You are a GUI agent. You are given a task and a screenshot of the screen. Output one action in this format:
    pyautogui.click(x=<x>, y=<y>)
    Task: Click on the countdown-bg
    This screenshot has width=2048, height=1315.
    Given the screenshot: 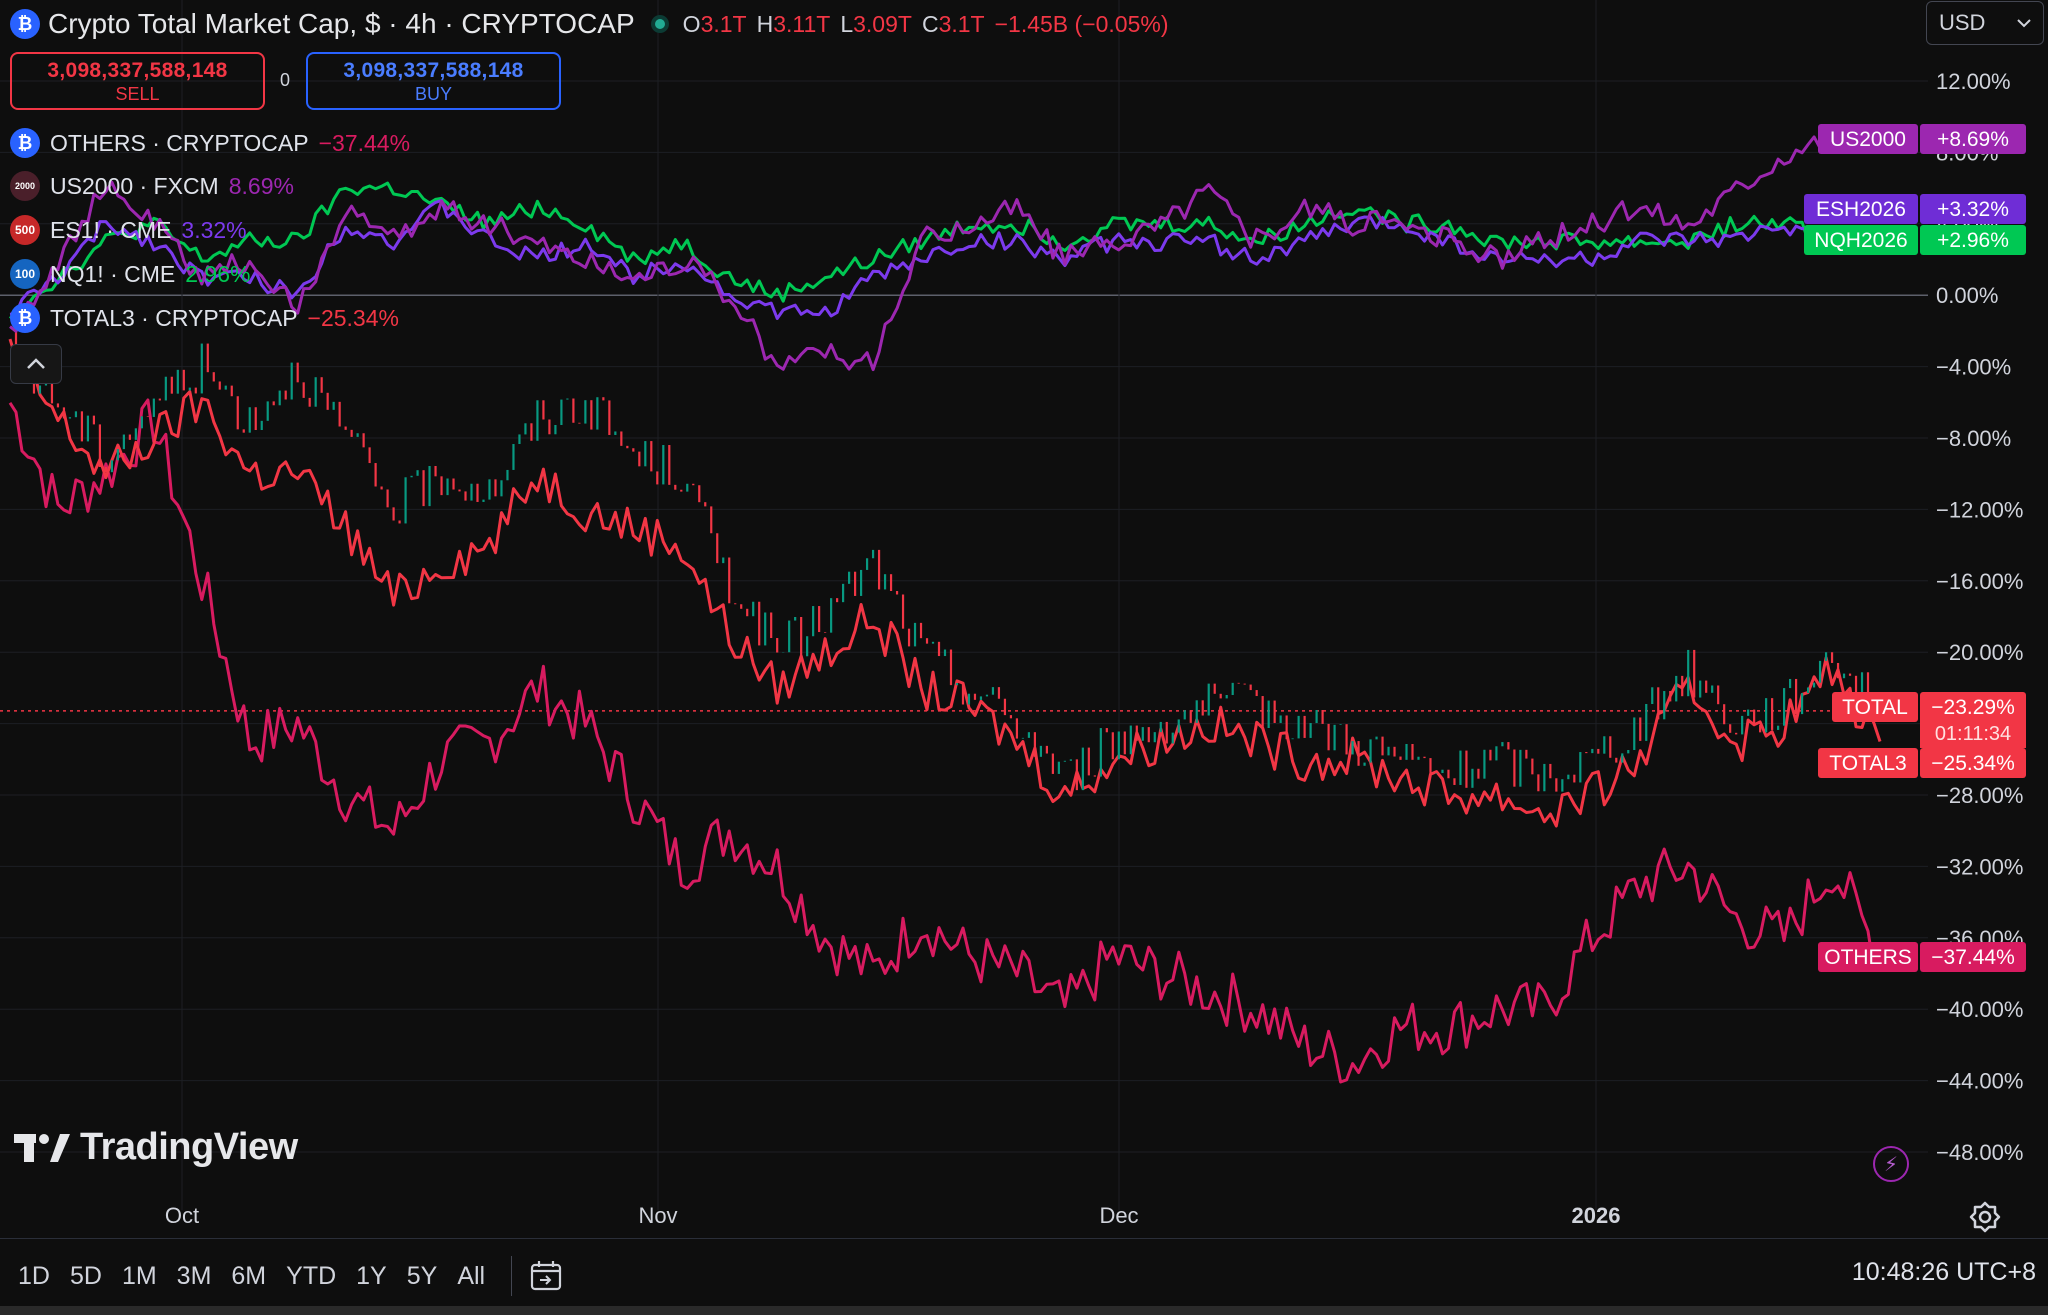 What is the action you would take?
    pyautogui.click(x=1973, y=733)
    